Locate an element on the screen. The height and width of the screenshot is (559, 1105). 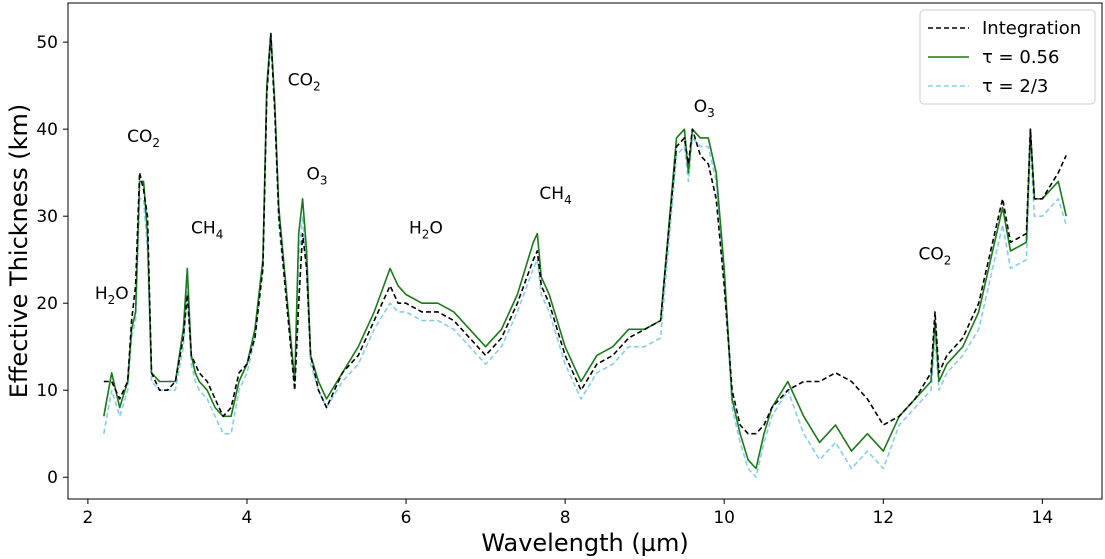
y-axis-label: Effective Thickness (km) is located at coordinates (19, 251).